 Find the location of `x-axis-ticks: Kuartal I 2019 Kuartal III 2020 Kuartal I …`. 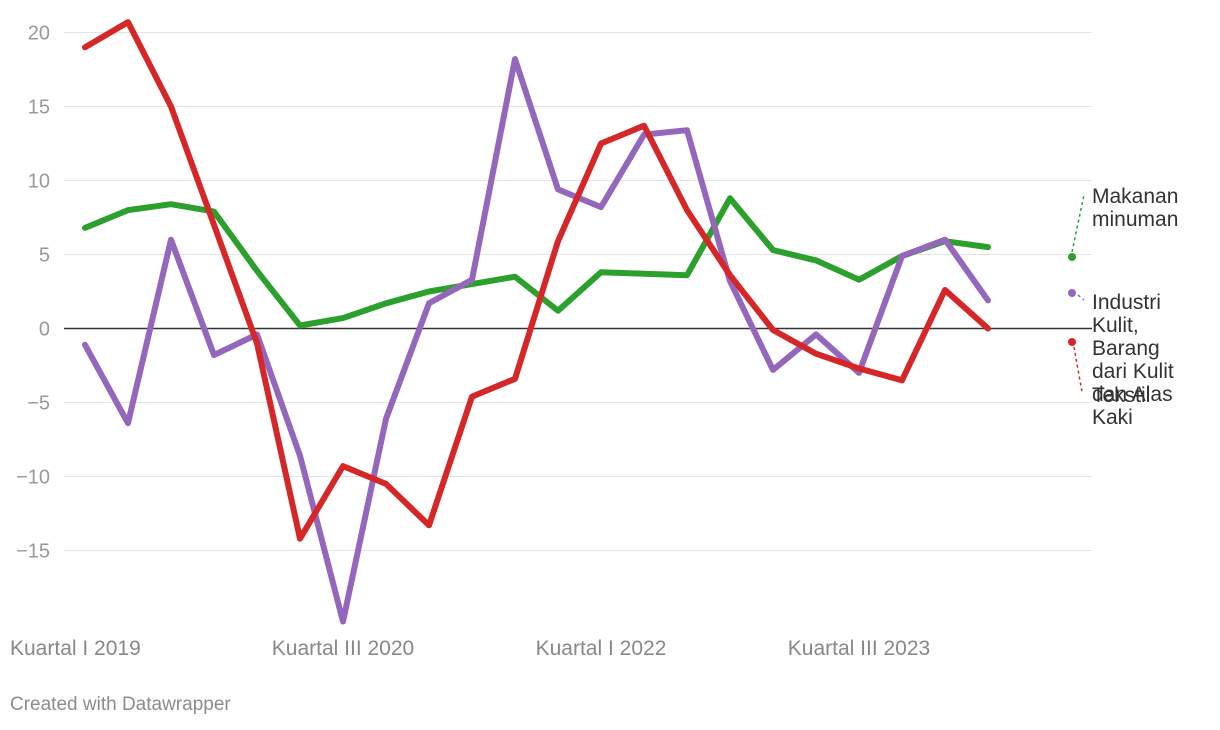

x-axis-ticks: Kuartal I 2019 Kuartal III 2020 Kuartal I … is located at coordinates (470, 648).